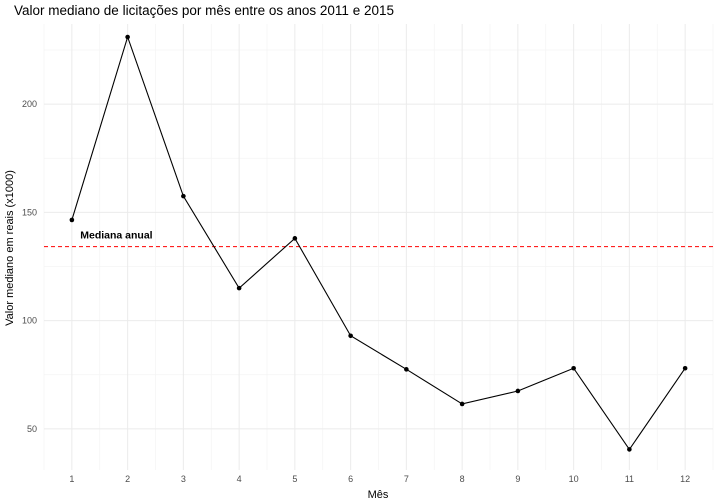 The height and width of the screenshot is (504, 720). I want to click on x-tick-label: 11, so click(629, 479).